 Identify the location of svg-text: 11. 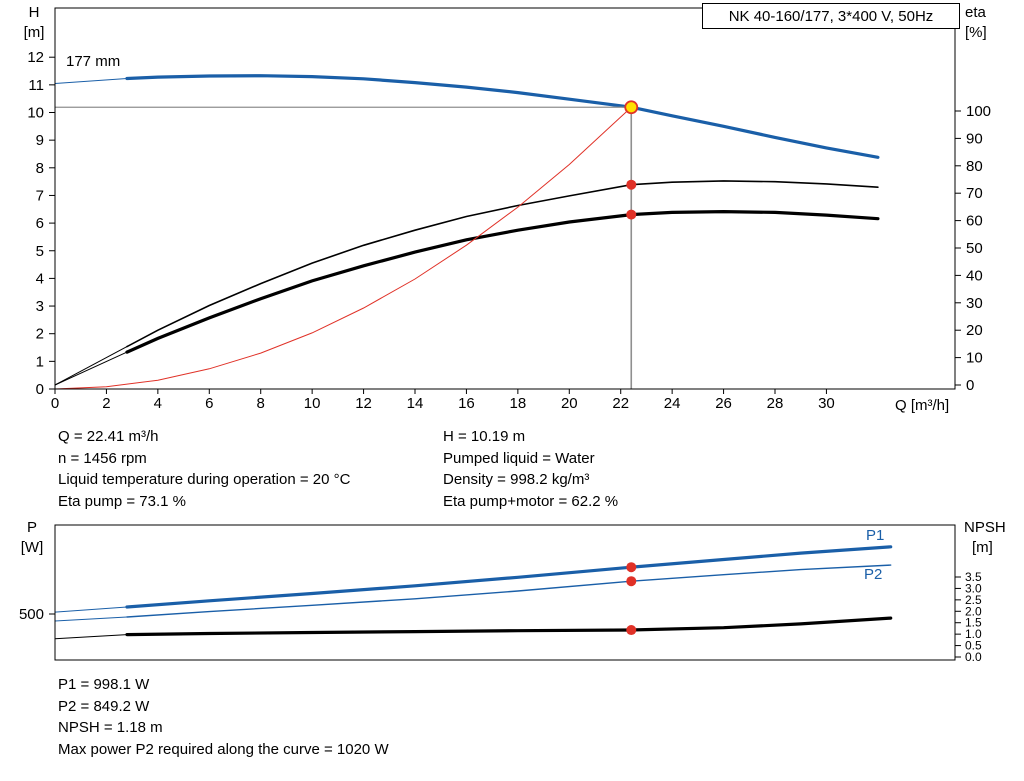
(36, 85).